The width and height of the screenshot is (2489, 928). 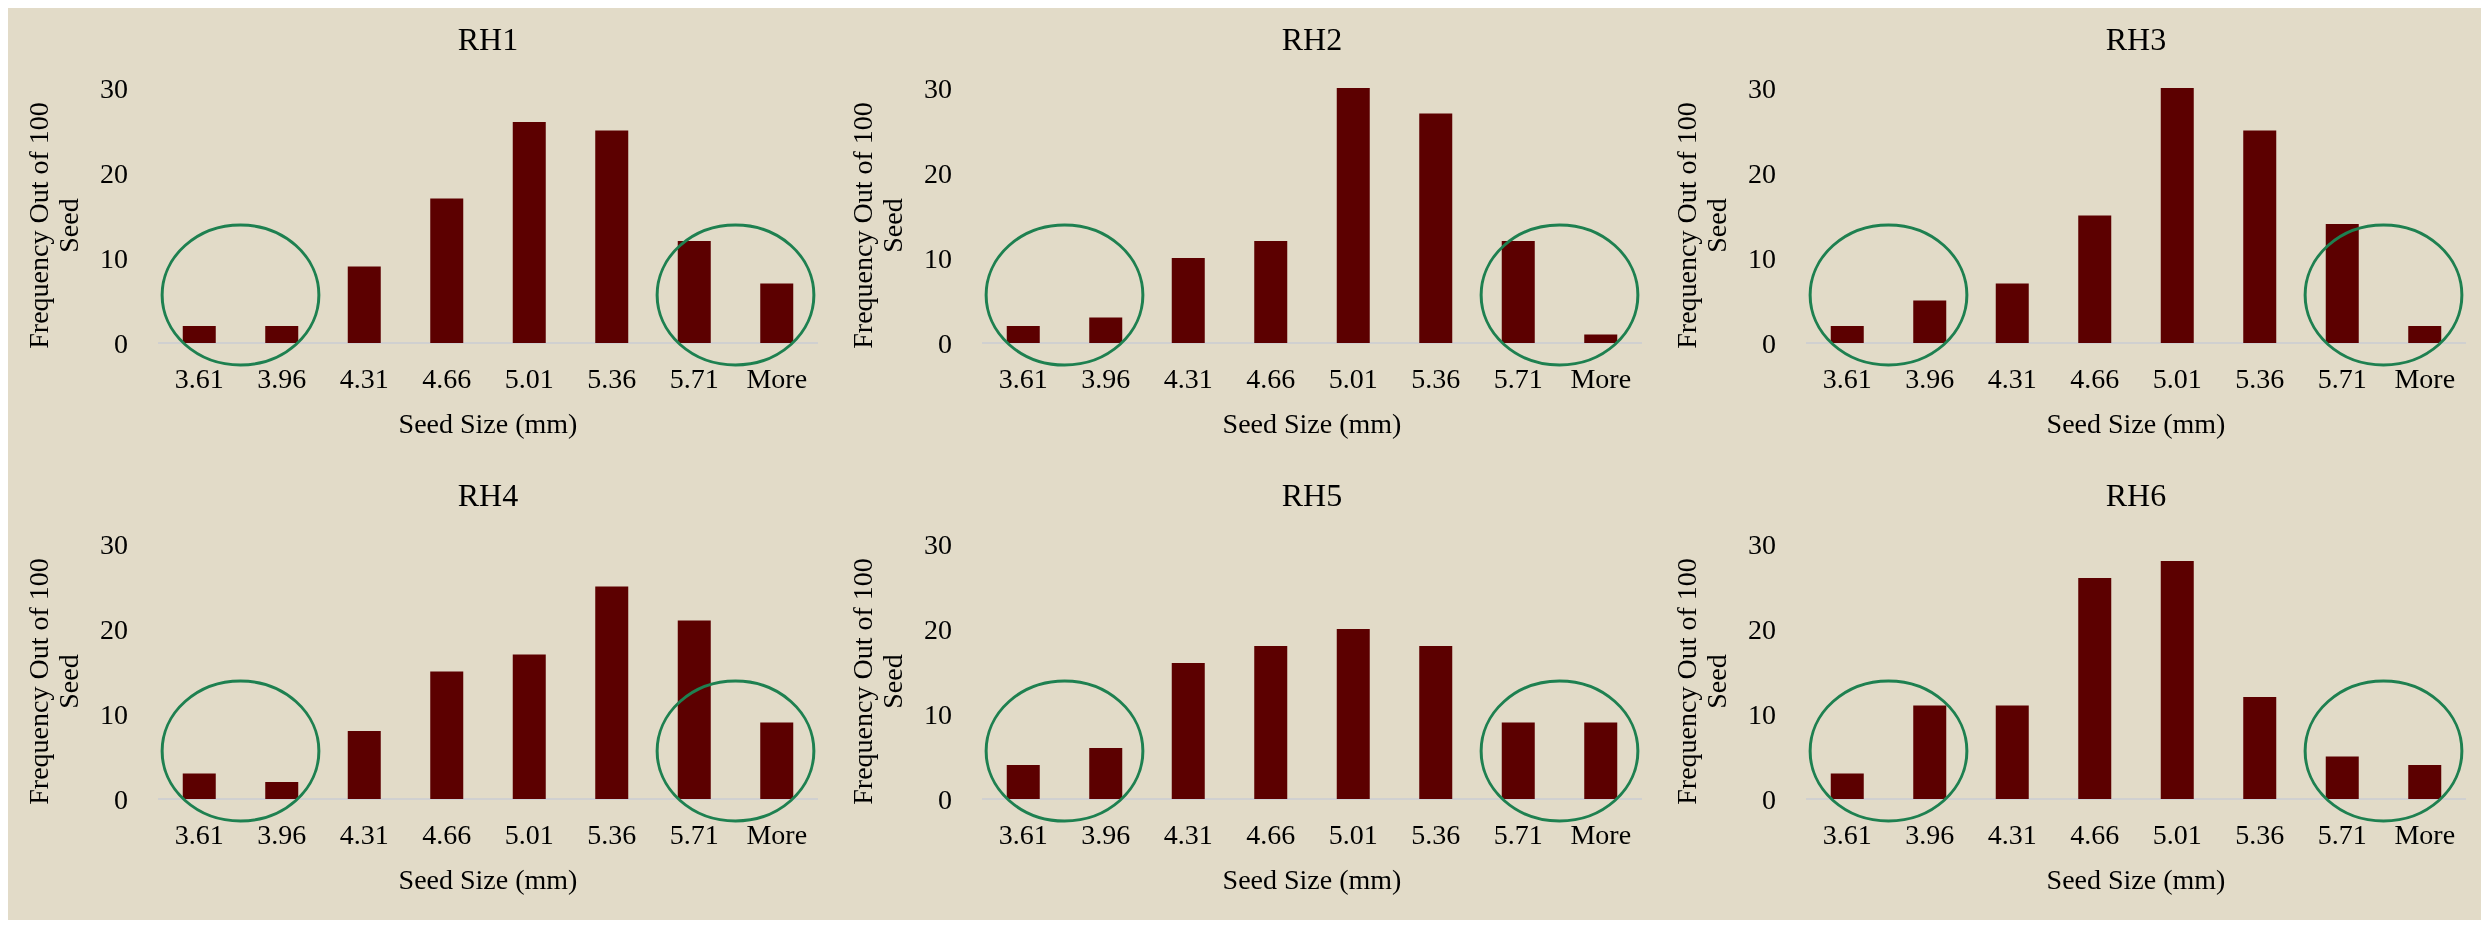 I want to click on chart-title: RH4, so click(x=488, y=495).